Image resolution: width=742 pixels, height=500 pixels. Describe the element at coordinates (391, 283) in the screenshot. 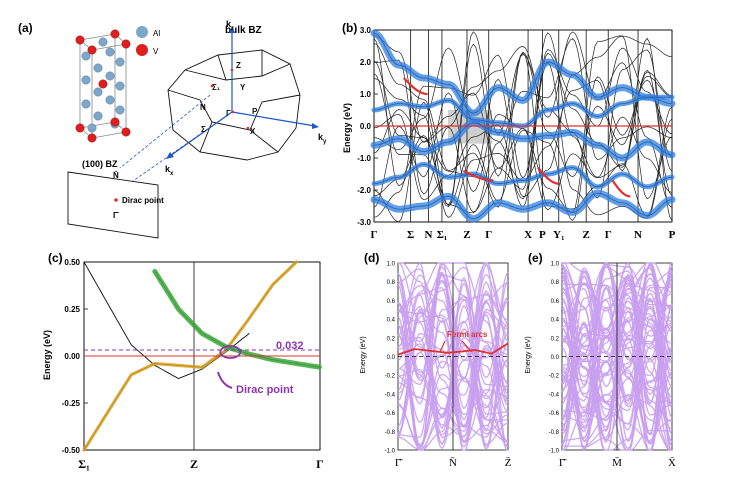

I see `y-tick-label: 0.8` at that location.